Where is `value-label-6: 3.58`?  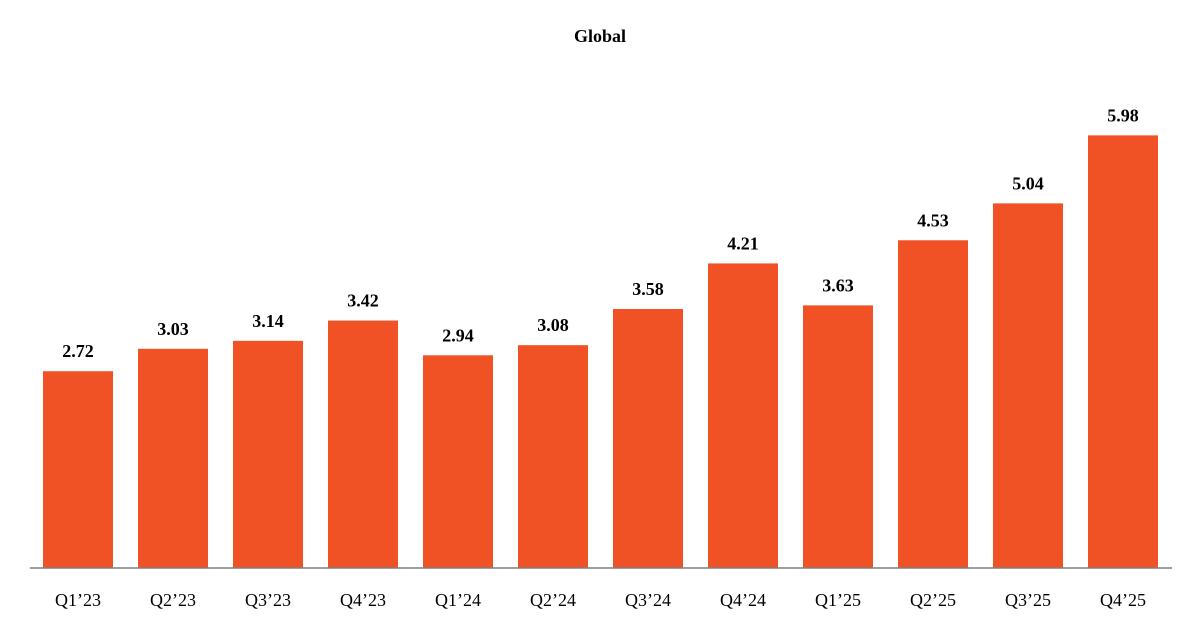
value-label-6: 3.58 is located at coordinates (648, 289).